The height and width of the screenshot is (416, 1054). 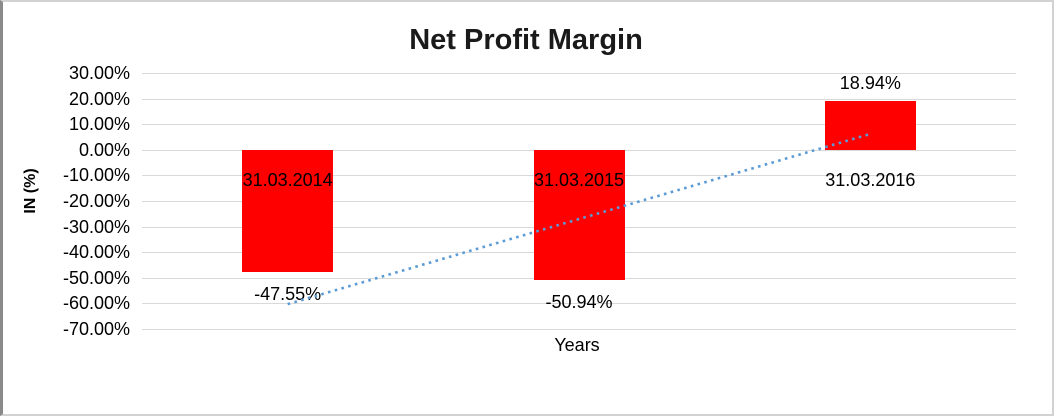 What do you see at coordinates (99, 124) in the screenshot?
I see `y-tick-label: 10.00%` at bounding box center [99, 124].